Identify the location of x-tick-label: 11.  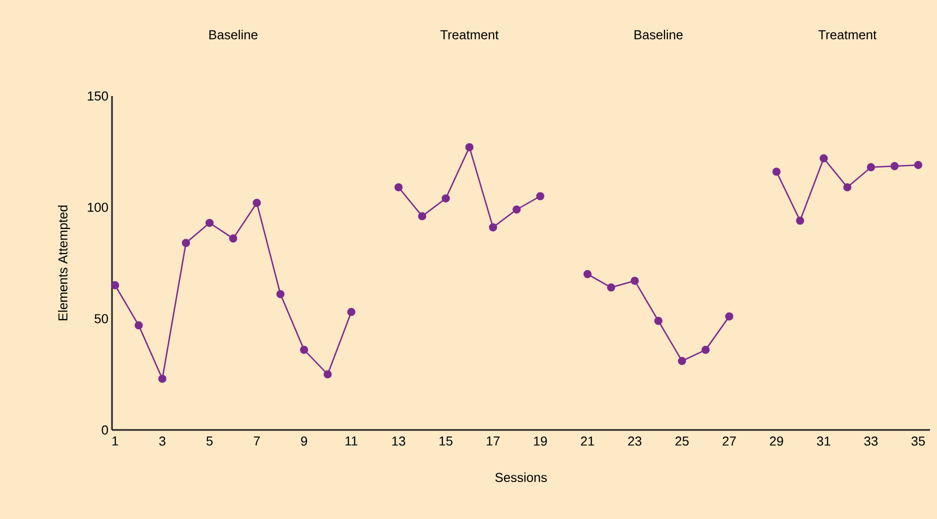
(352, 441).